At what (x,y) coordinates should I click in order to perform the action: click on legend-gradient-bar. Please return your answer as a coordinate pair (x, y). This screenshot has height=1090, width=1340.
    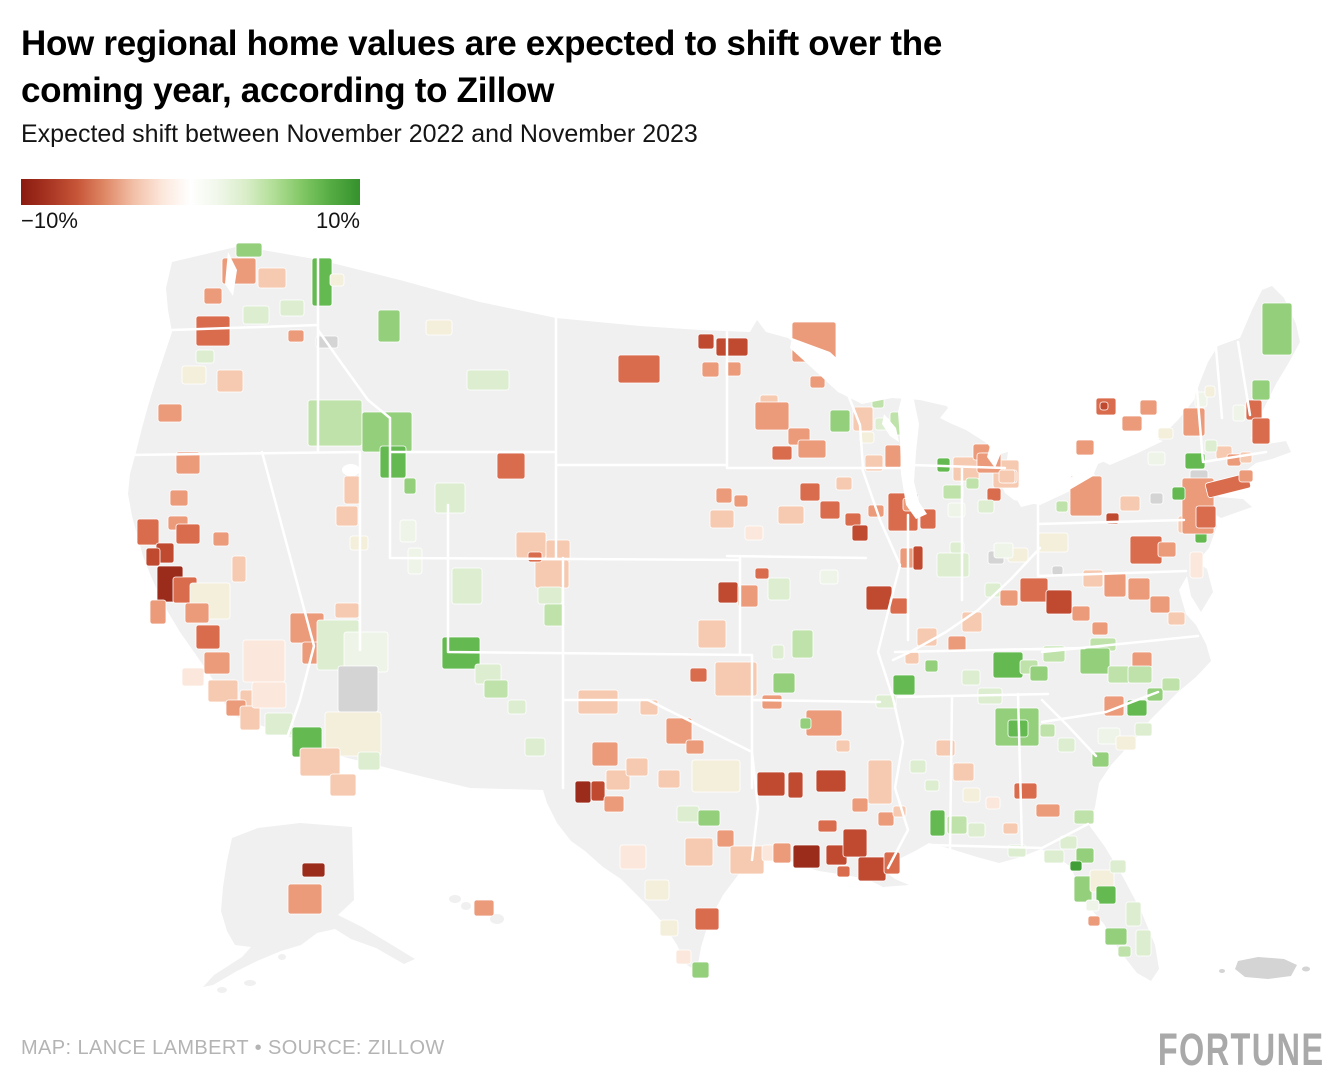
    Looking at the image, I should click on (190, 192).